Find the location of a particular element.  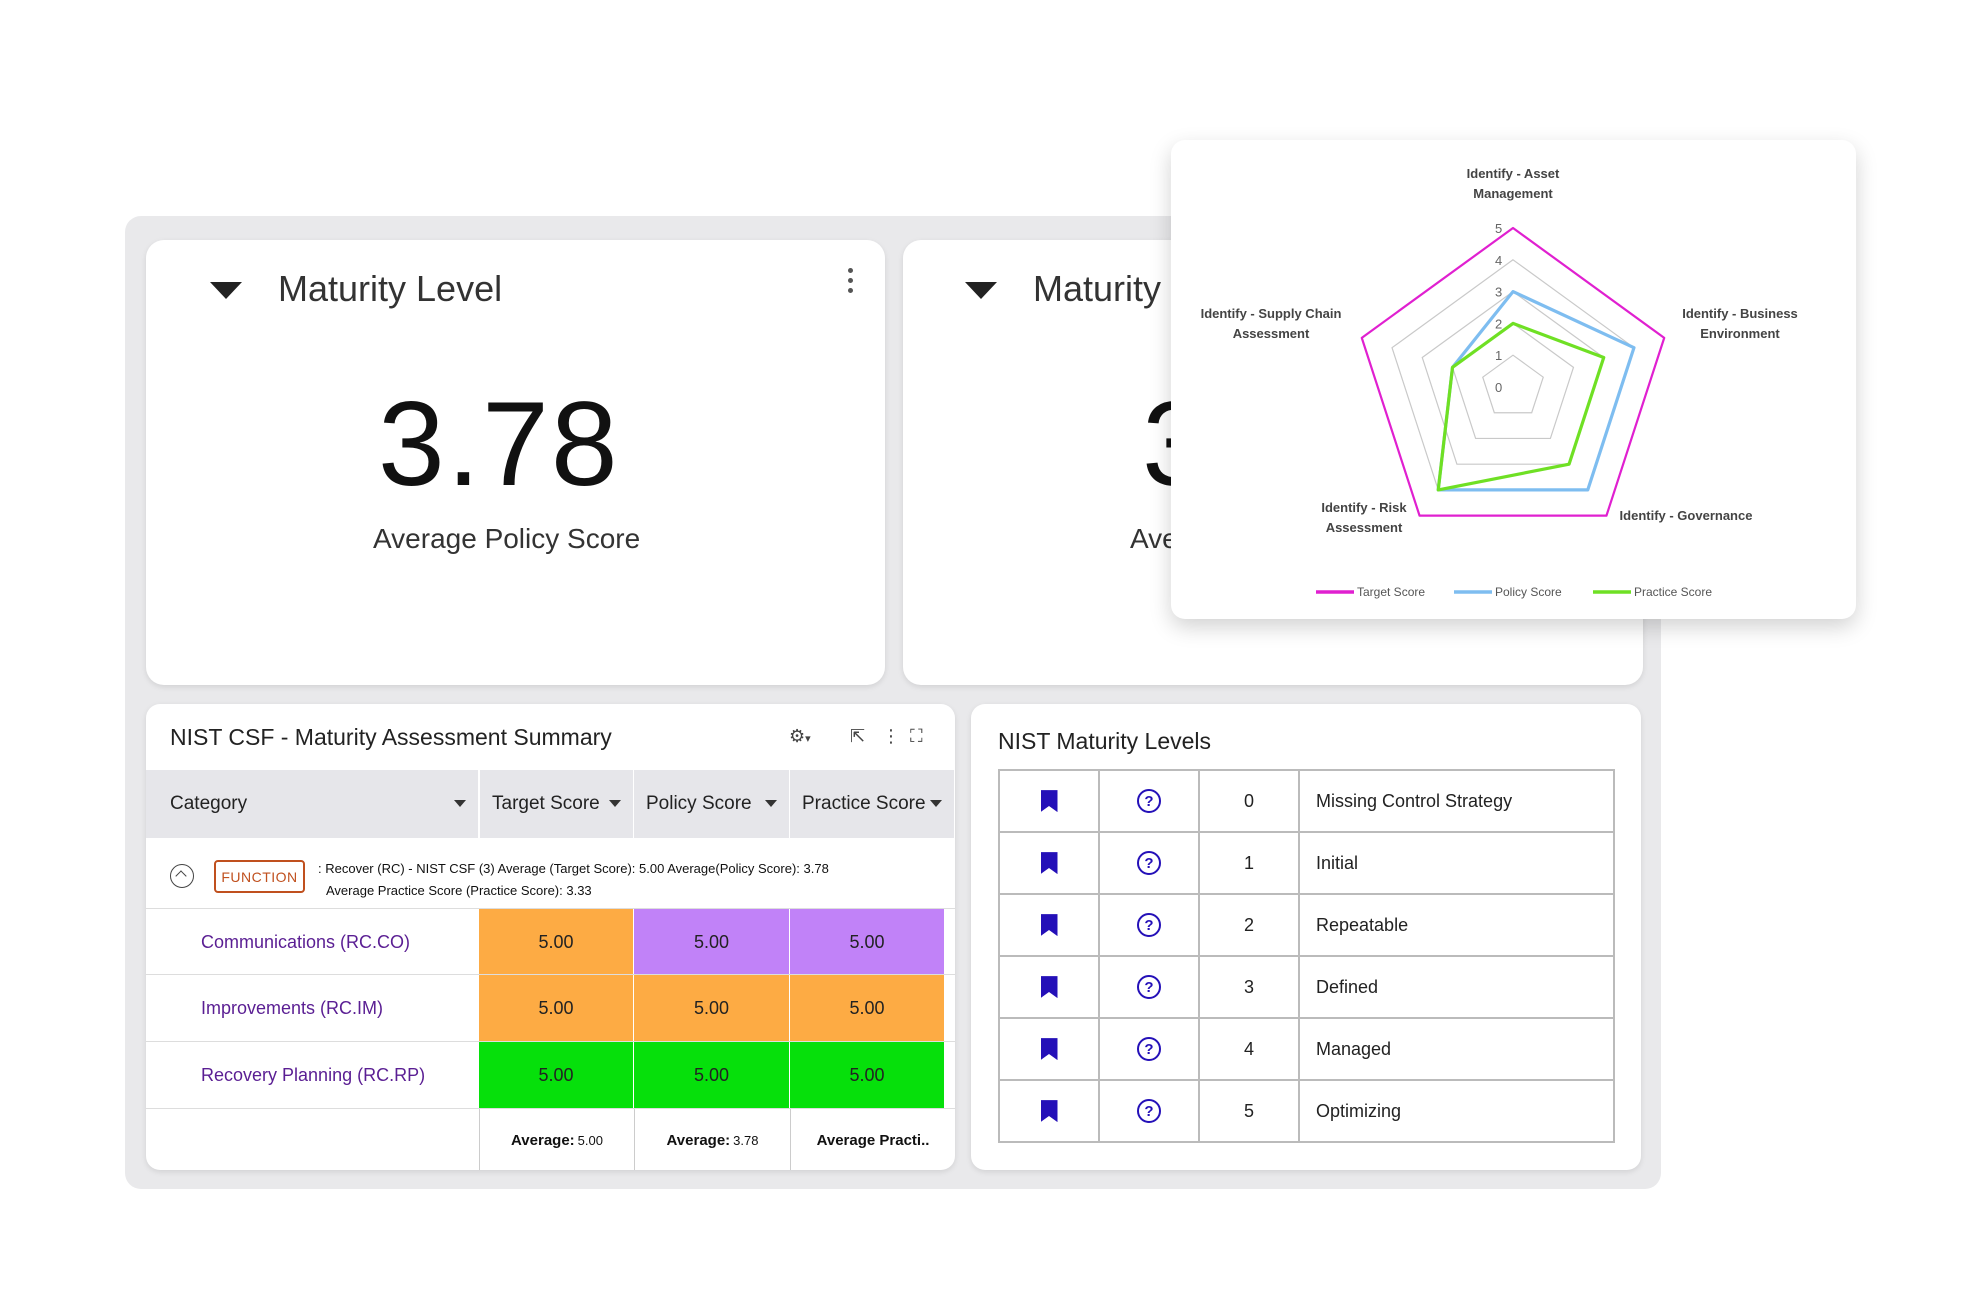

level-number: 2 is located at coordinates (1249, 925).